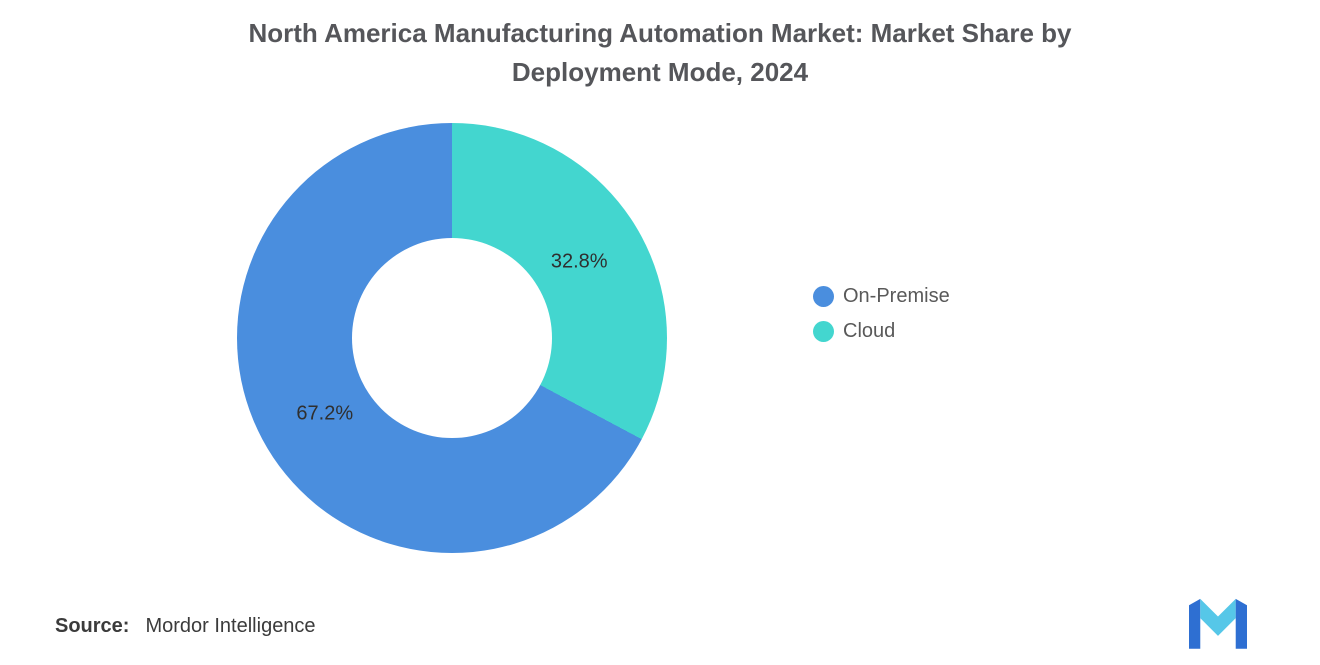 The height and width of the screenshot is (665, 1320). What do you see at coordinates (579, 261) in the screenshot?
I see `slice-label: 32.8%` at bounding box center [579, 261].